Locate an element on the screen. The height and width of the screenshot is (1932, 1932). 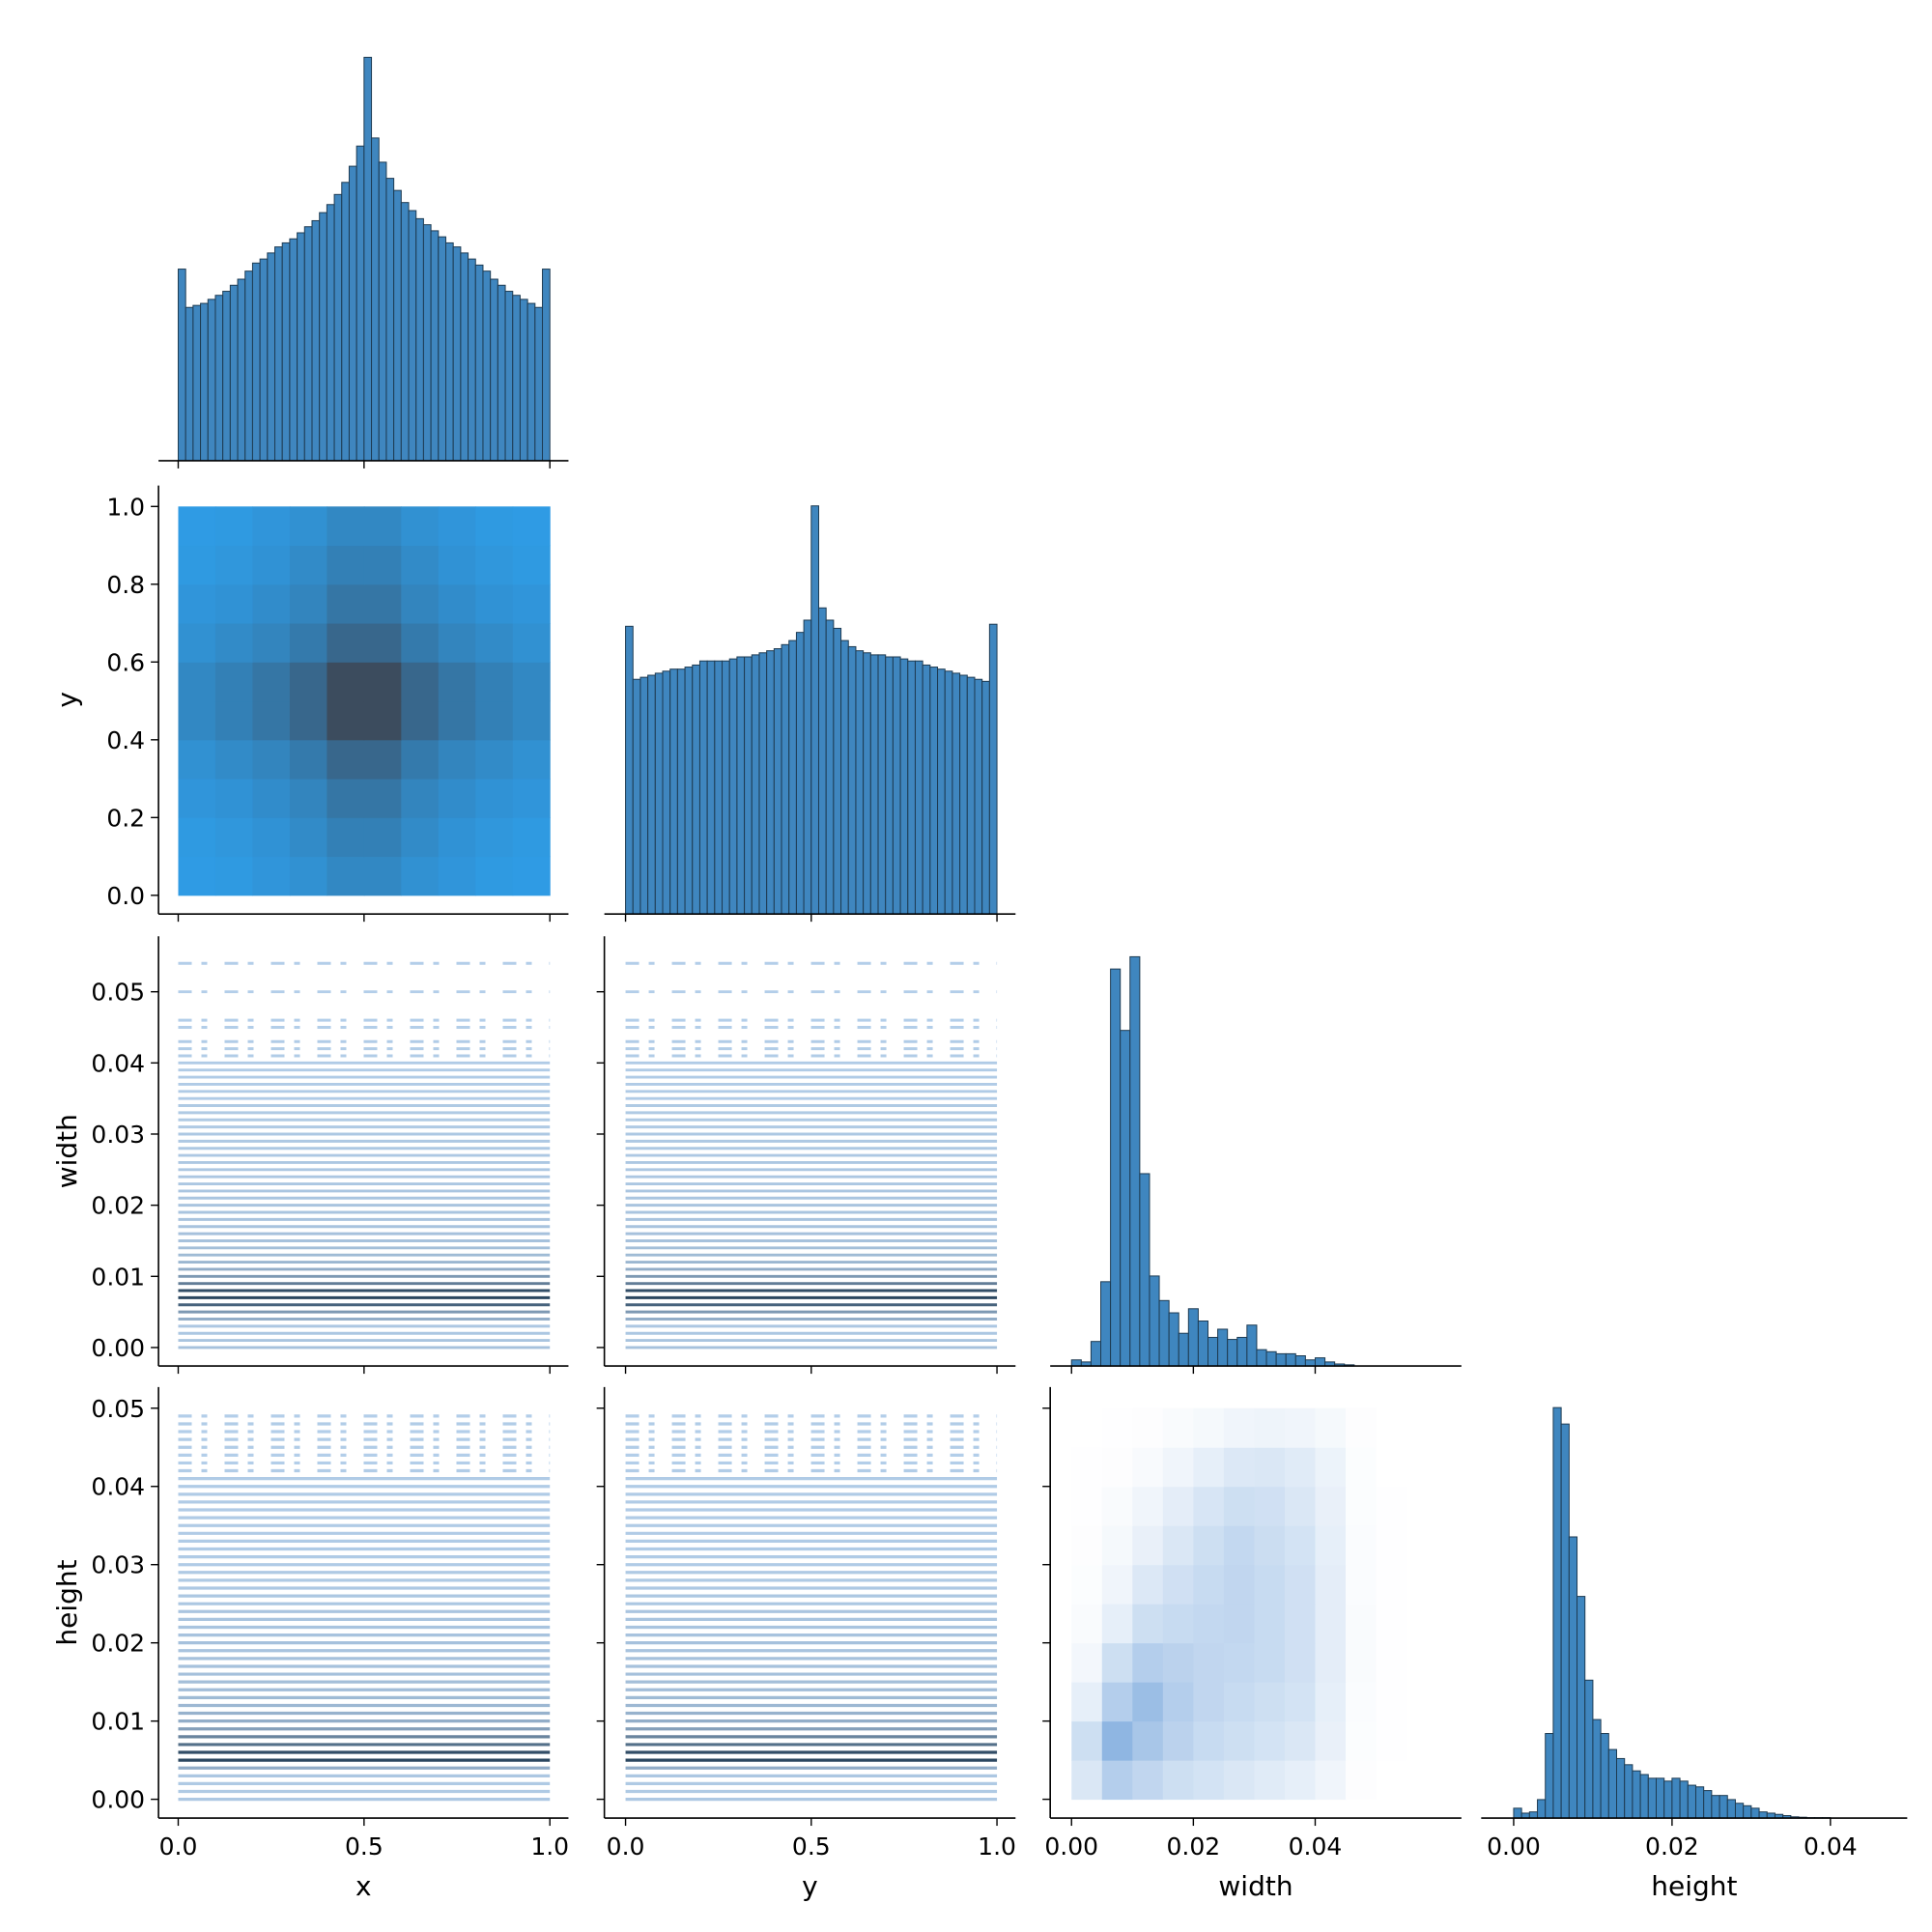
panel: 0.00 0.01 0.02 0.03 0.04 0.05 width is located at coordinates (310, 1155).